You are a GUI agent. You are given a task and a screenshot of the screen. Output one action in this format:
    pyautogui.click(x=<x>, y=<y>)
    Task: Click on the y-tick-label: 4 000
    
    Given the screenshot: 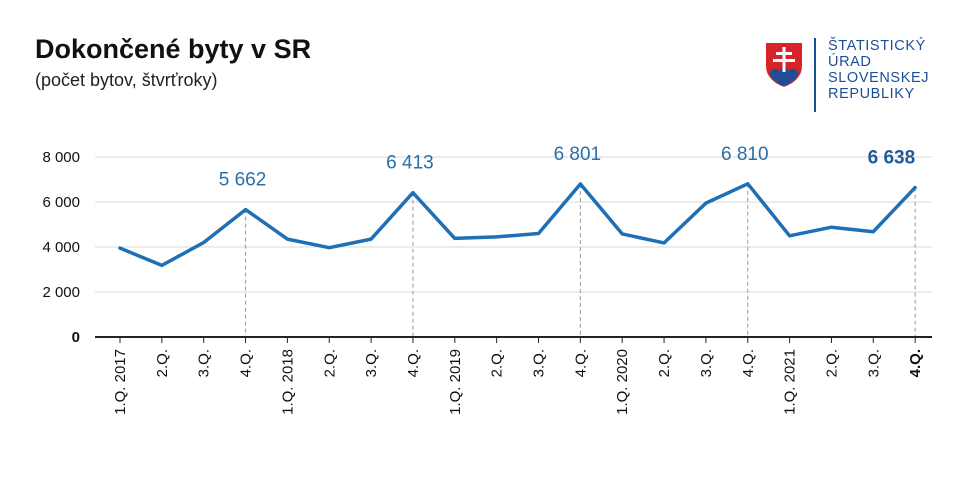 What is the action you would take?
    pyautogui.click(x=61, y=247)
    